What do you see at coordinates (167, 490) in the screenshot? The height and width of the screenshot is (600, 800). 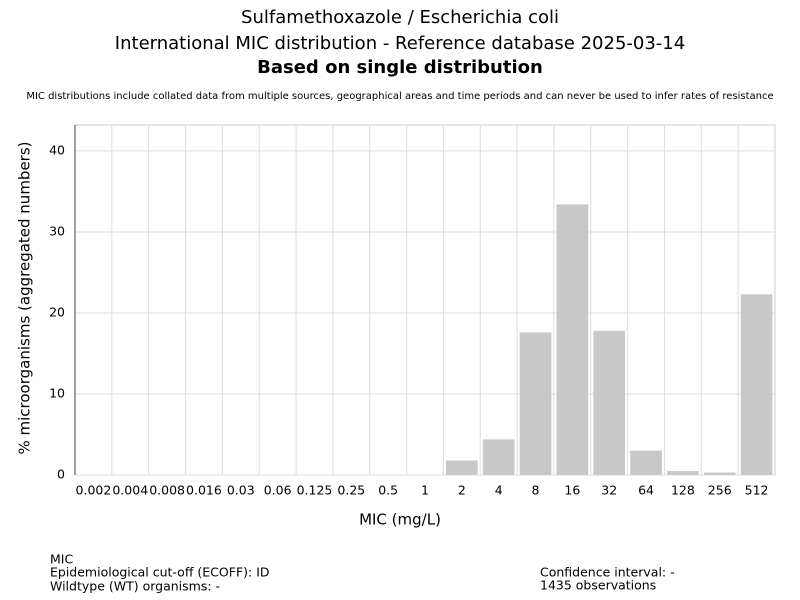 I see `x-tick-label: 0.008` at bounding box center [167, 490].